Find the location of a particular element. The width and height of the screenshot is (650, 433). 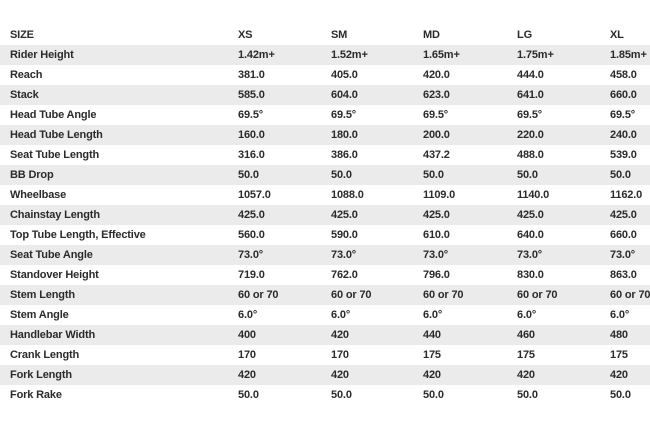

cell-value: 381.0 is located at coordinates (251, 75).